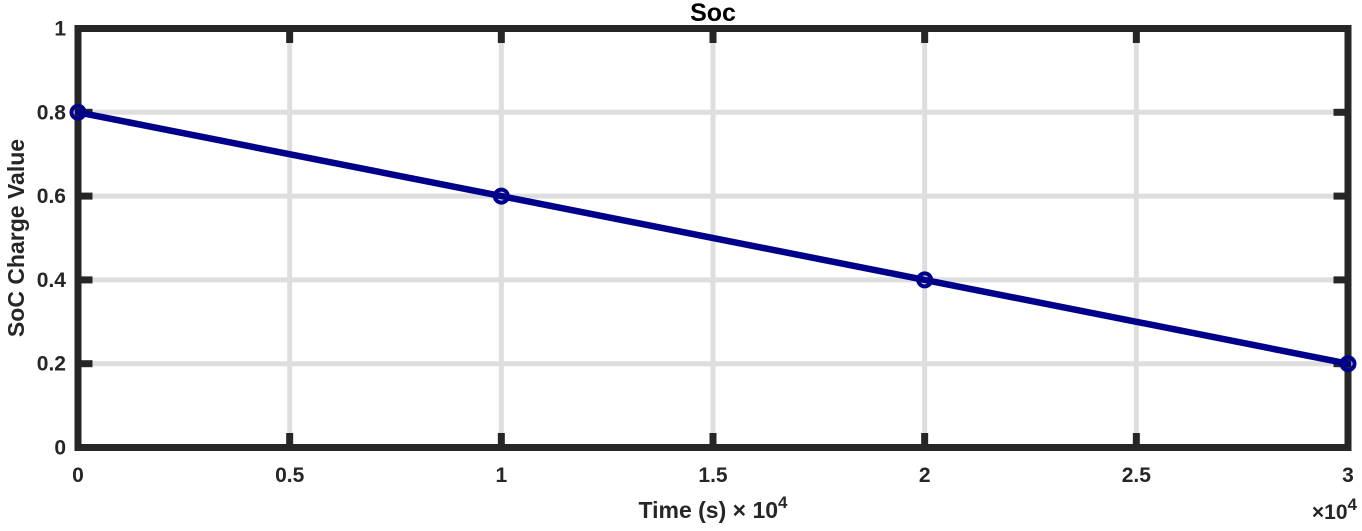 Image resolution: width=1362 pixels, height=531 pixels. Describe the element at coordinates (52, 112) in the screenshot. I see `y-tick-label: 0.8` at that location.